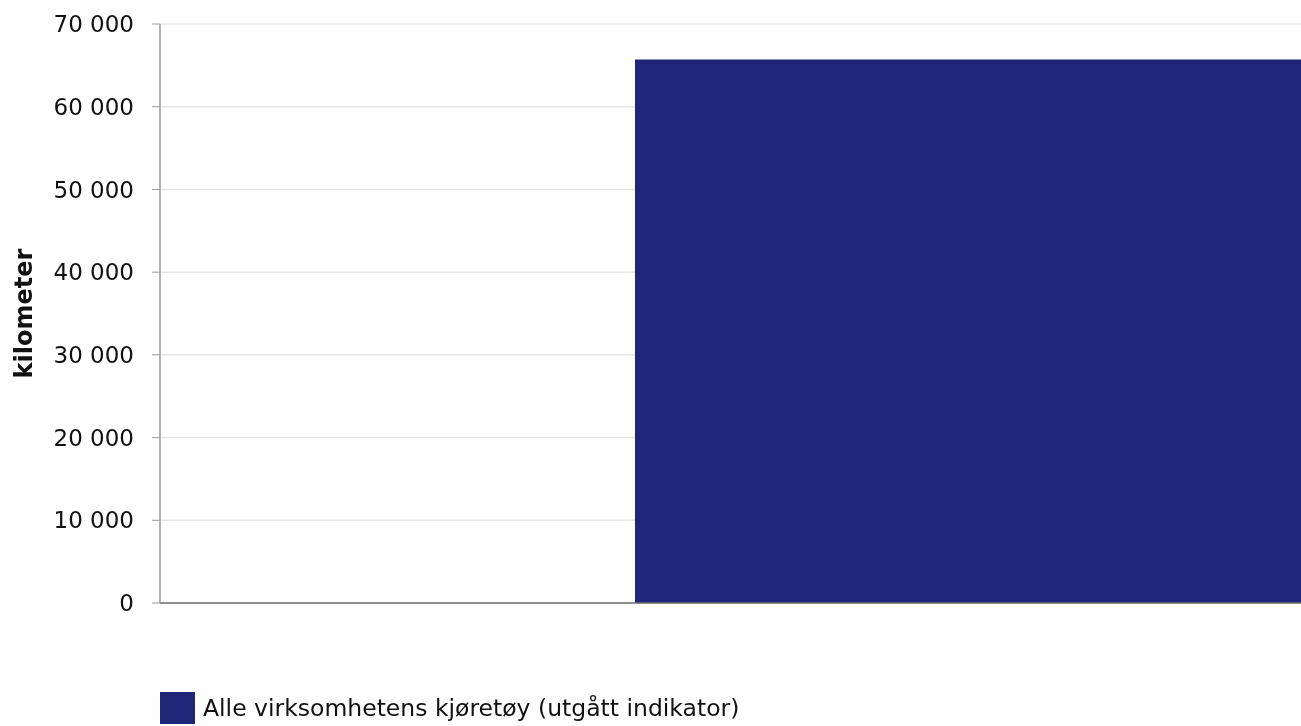 This screenshot has width=1301, height=726. Describe the element at coordinates (93, 272) in the screenshot. I see `y-tick-label: 40 000` at that location.